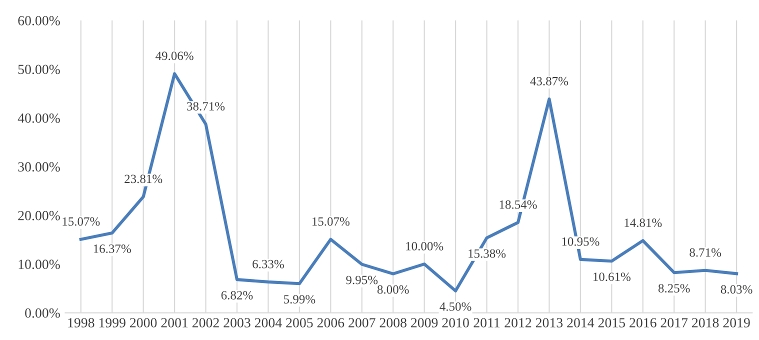 This screenshot has width=759, height=340. I want to click on x-tick-label: 2015, so click(612, 323).